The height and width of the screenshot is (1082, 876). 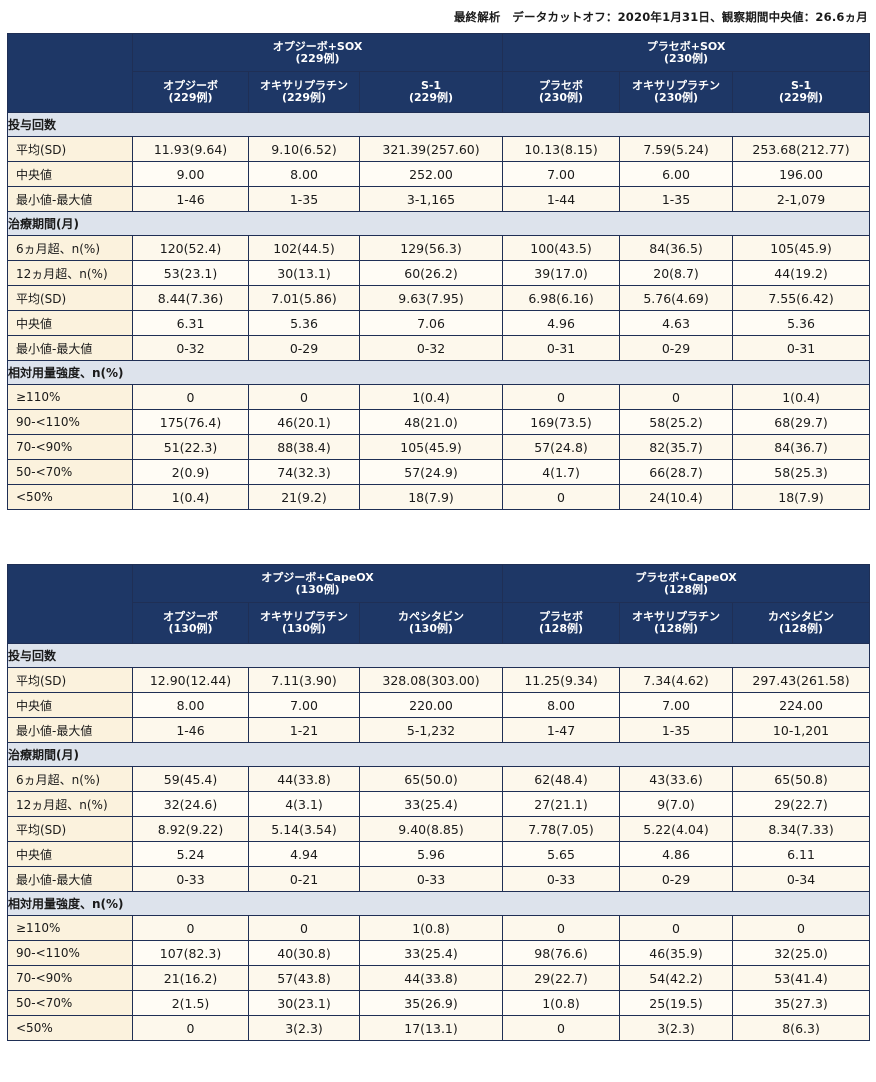 What do you see at coordinates (676, 497) in the screenshot?
I see `table-cell: 24(10.4)` at bounding box center [676, 497].